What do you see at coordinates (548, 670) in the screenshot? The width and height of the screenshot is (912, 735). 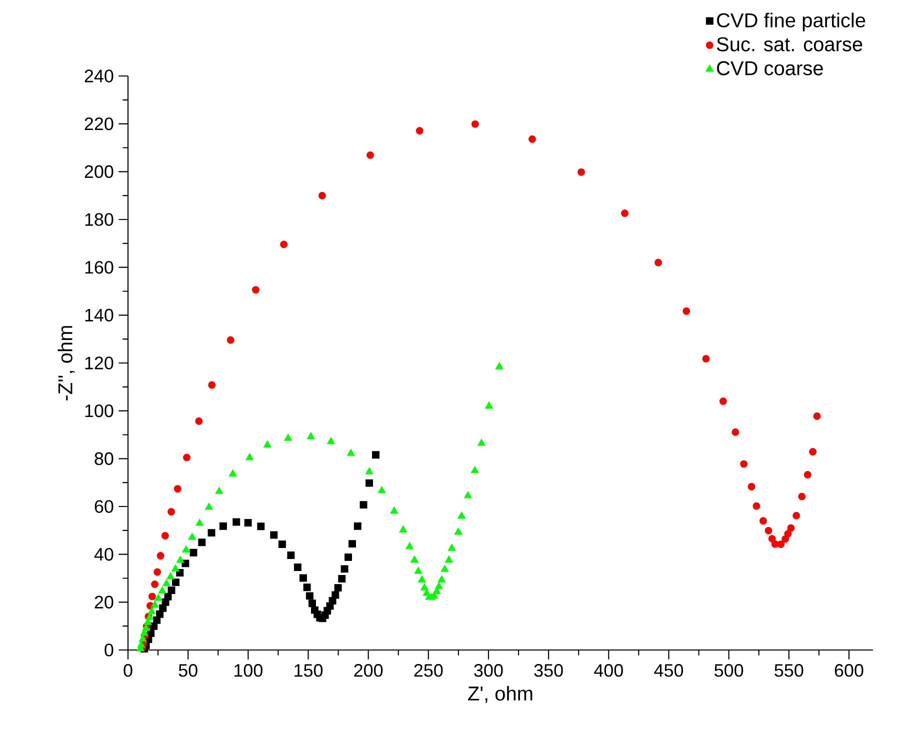 I see `x-tick-label: 350` at bounding box center [548, 670].